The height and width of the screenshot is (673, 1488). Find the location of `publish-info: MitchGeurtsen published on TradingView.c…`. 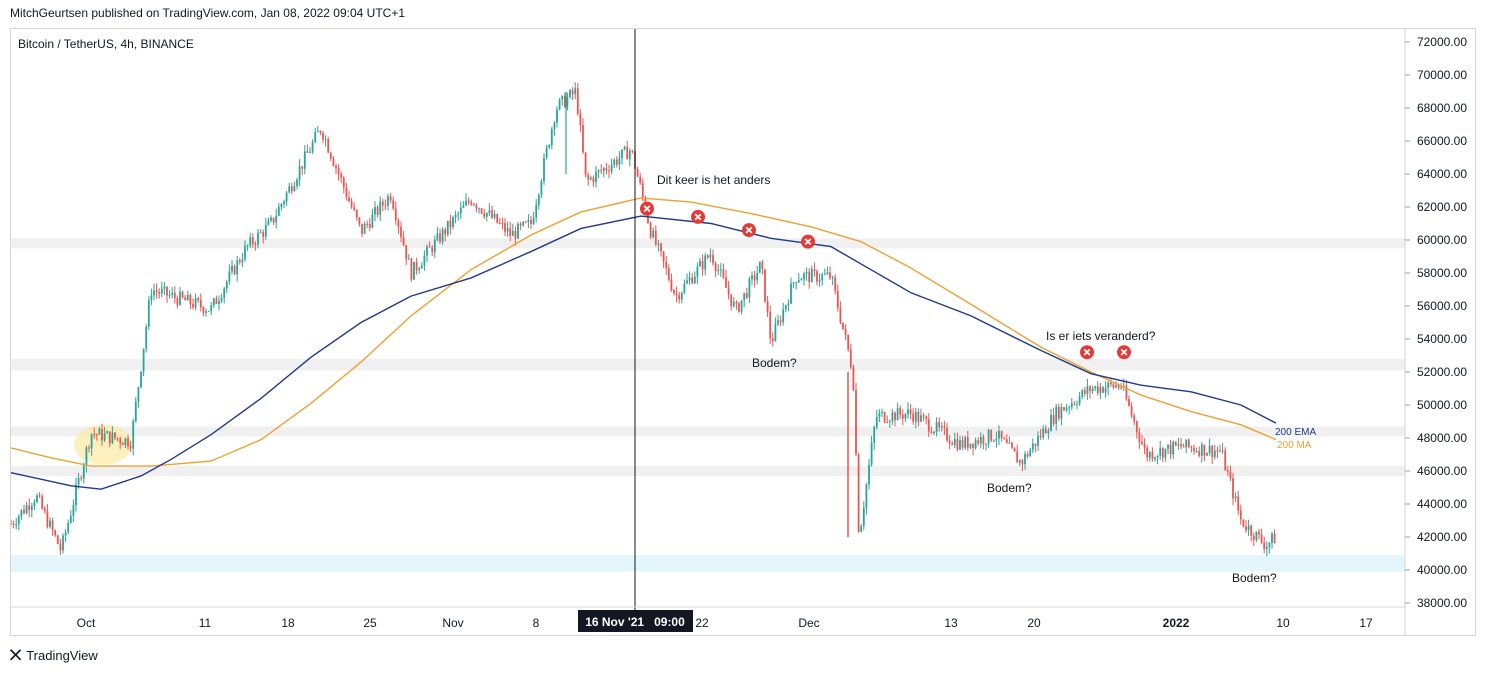

publish-info: MitchGeurtsen published on TradingView.c… is located at coordinates (208, 13).